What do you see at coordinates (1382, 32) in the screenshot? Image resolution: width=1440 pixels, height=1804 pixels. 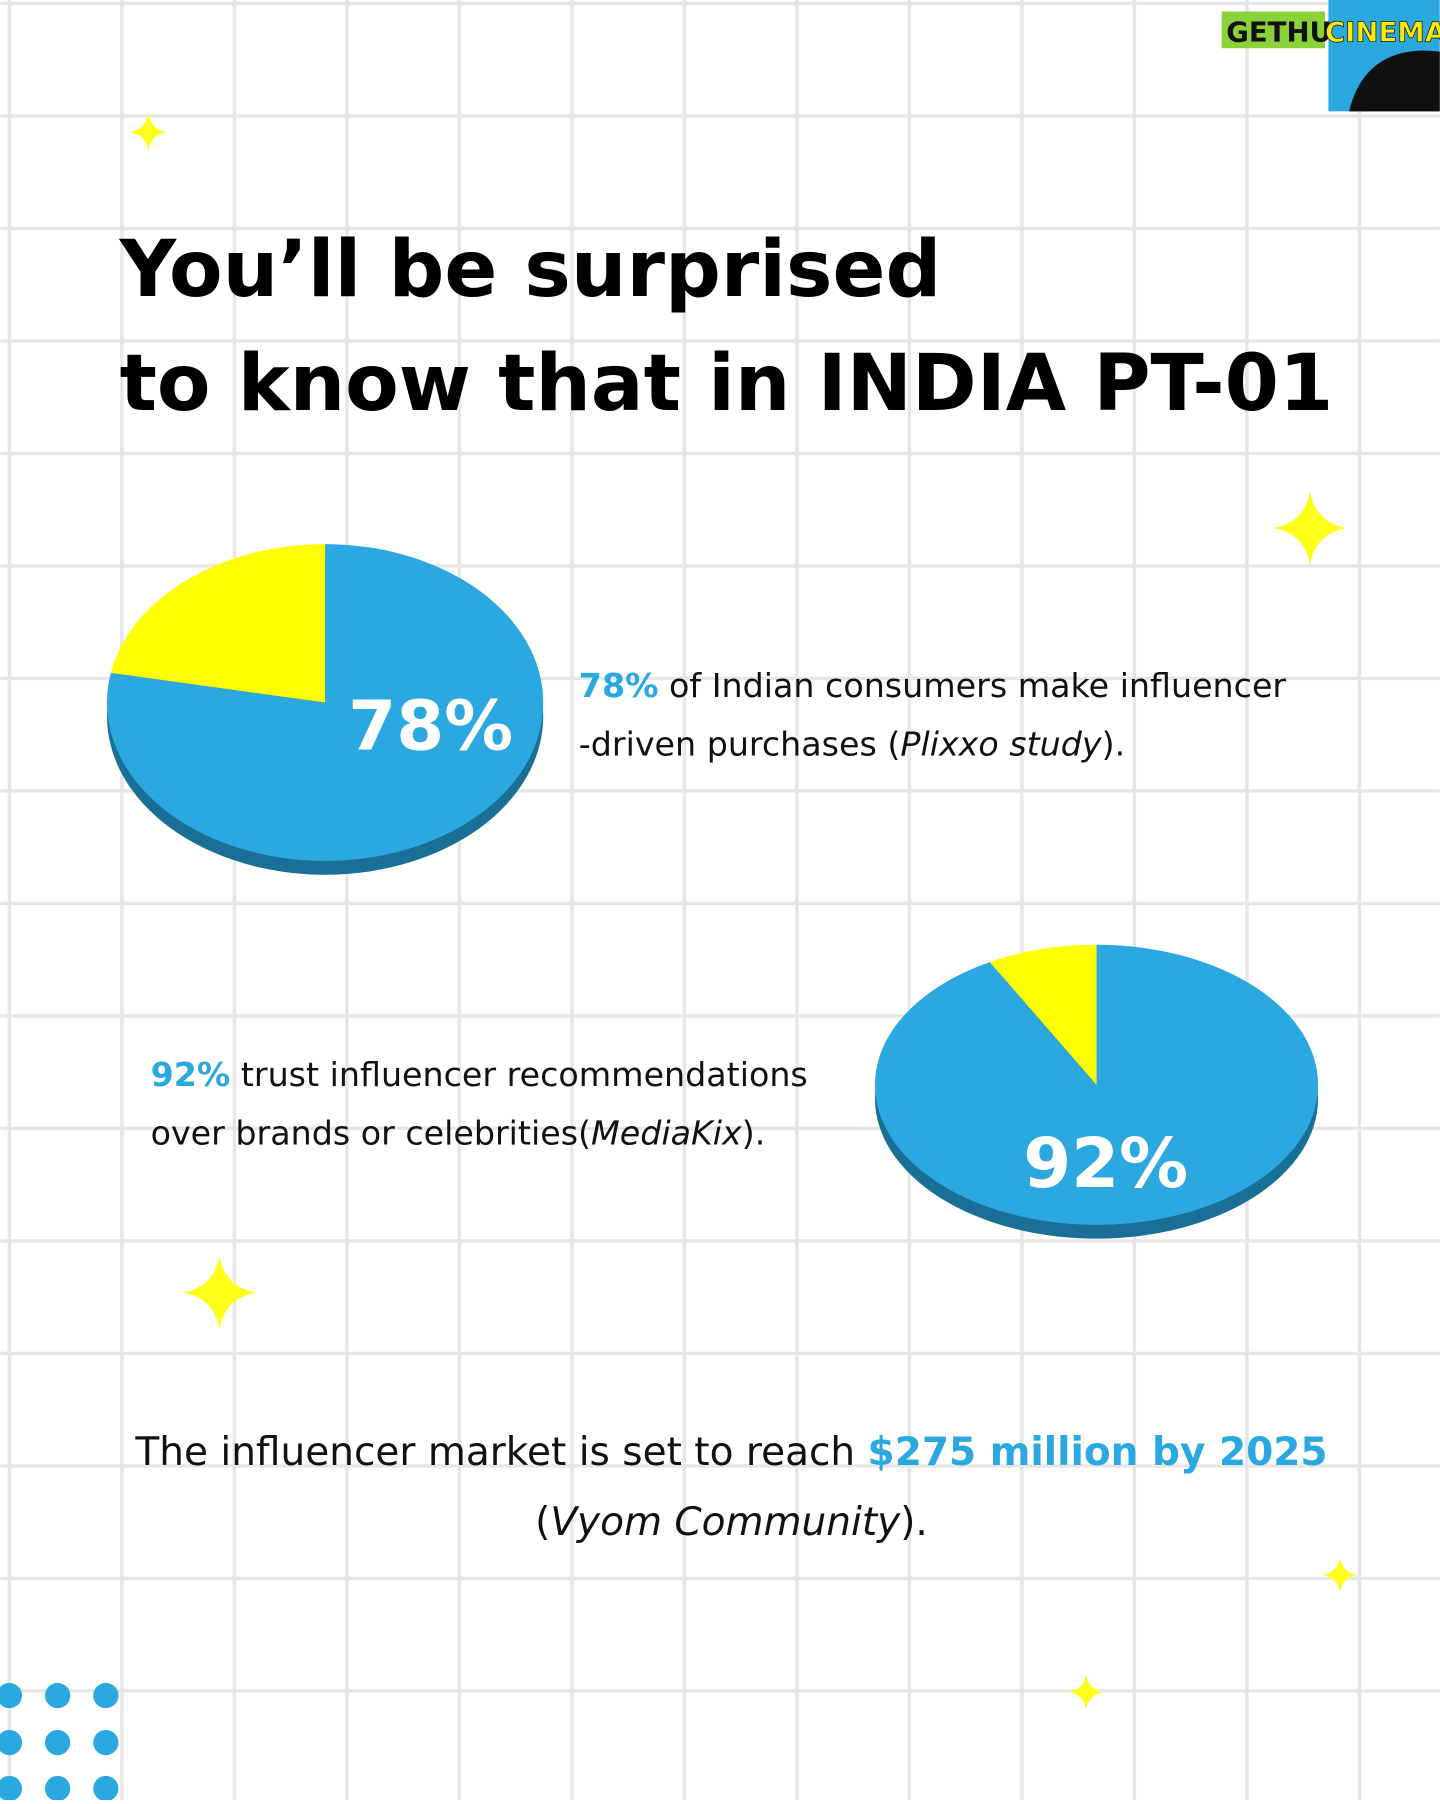 I see `logo-right: CINEMA` at bounding box center [1382, 32].